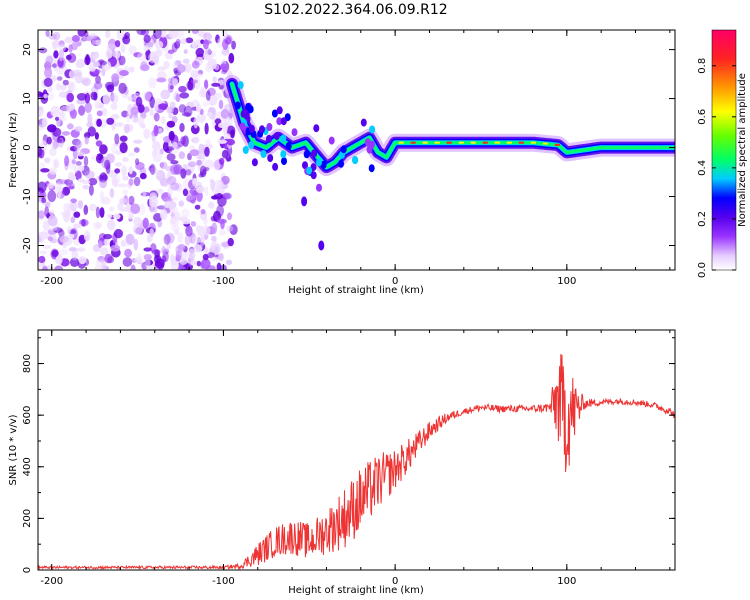  Describe the element at coordinates (27, 363) in the screenshot. I see `y-tick-label: 800` at that location.